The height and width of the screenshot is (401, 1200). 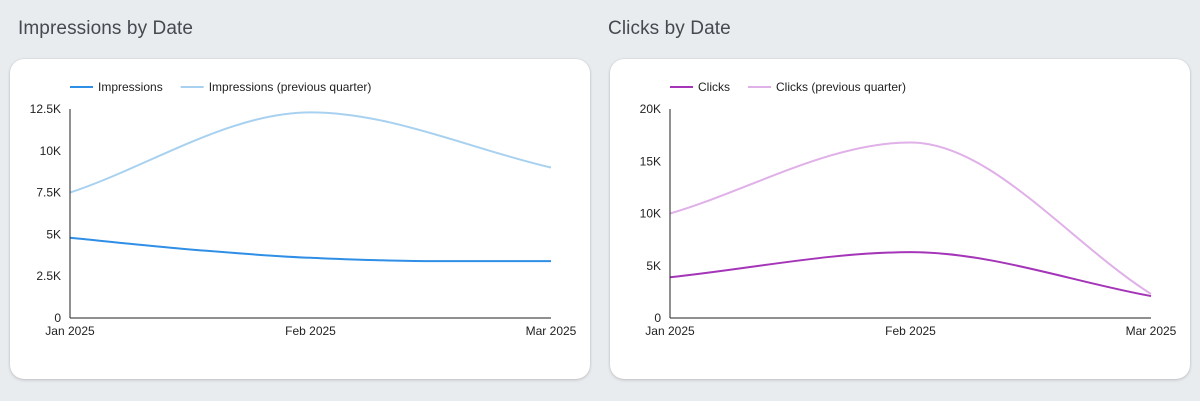 I want to click on clicks-y-tick-label: 10K, so click(x=650, y=214).